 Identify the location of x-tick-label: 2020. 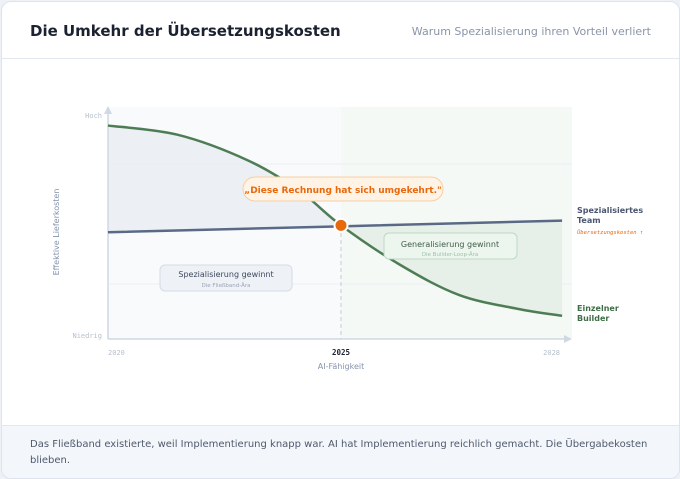
(116, 353).